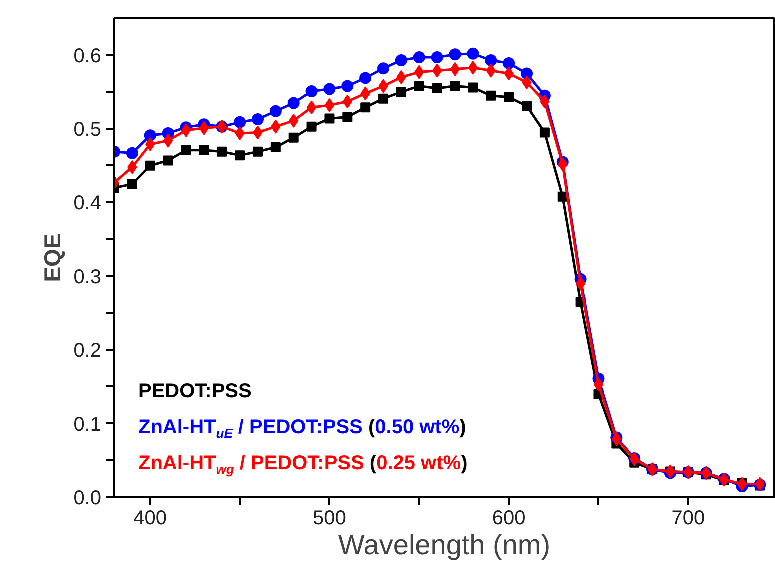 Image resolution: width=775 pixels, height=580 pixels. Describe the element at coordinates (689, 519) in the screenshot. I see `x-tick-label: 700` at that location.